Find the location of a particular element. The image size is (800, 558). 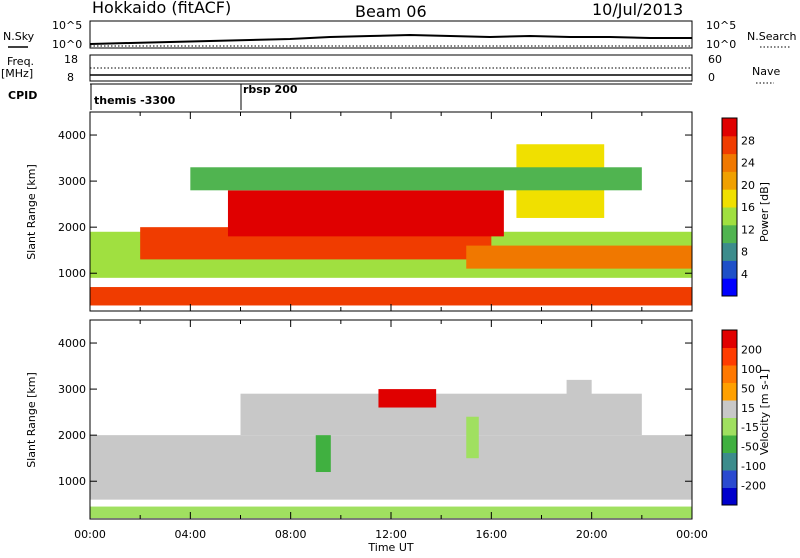

freq-panel: Freq. [MHz] 18 8 Nave 60 0 is located at coordinates (390, 68).